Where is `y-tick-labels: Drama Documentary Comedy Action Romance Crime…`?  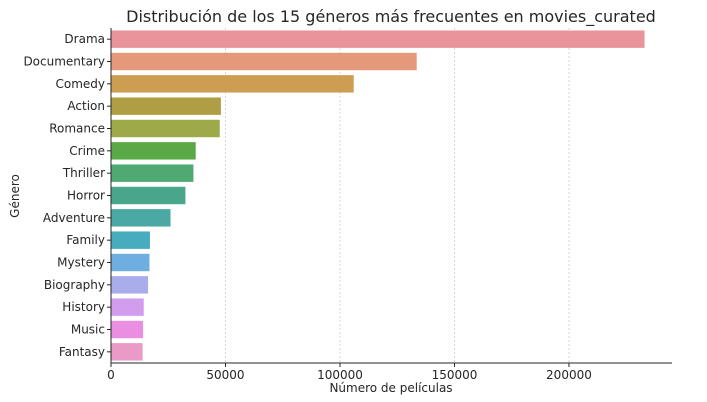 y-tick-labels: Drama Documentary Comedy Action Romance Crime… is located at coordinates (67, 195).